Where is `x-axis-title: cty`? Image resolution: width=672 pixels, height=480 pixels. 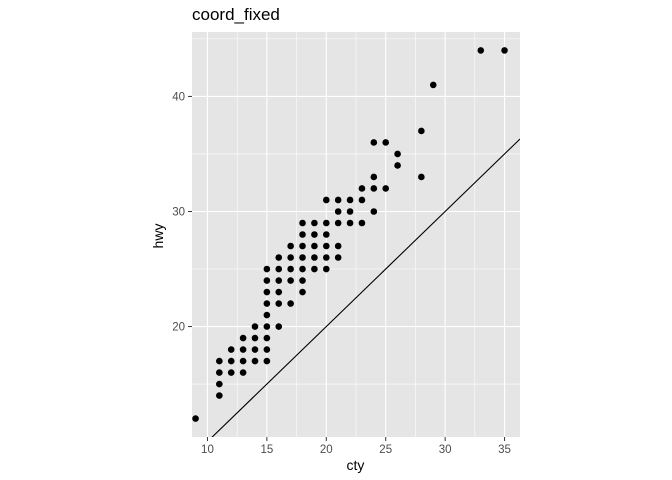
x-axis-title: cty is located at coordinates (356, 465).